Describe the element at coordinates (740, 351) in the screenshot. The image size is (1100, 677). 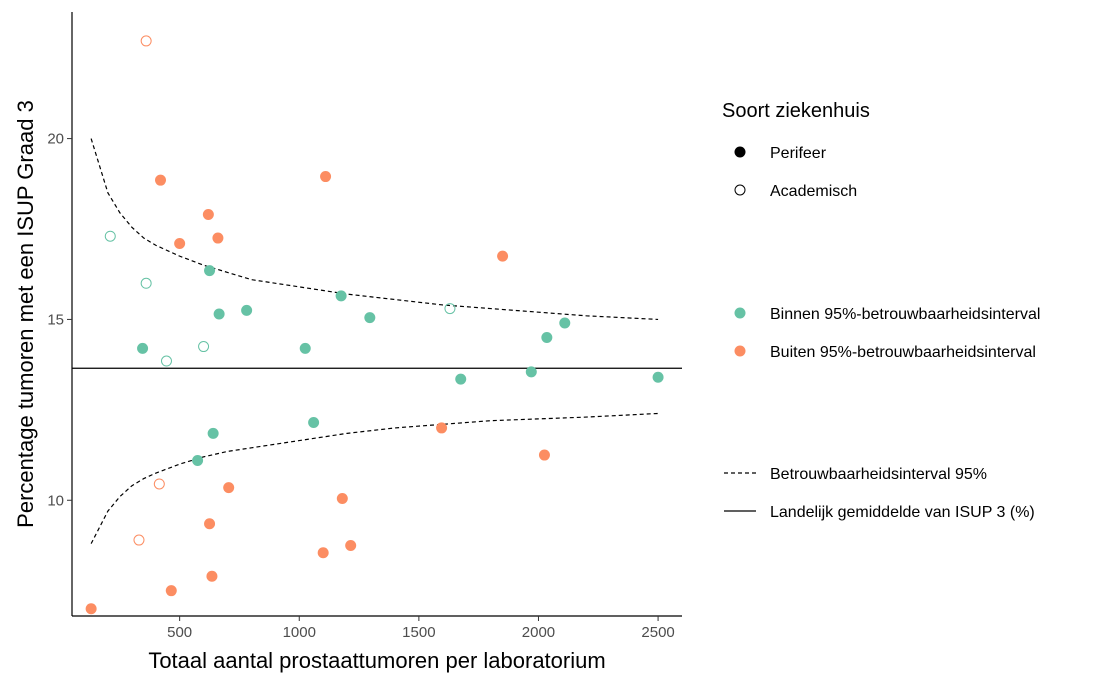
I see `legend-buiten-key` at that location.